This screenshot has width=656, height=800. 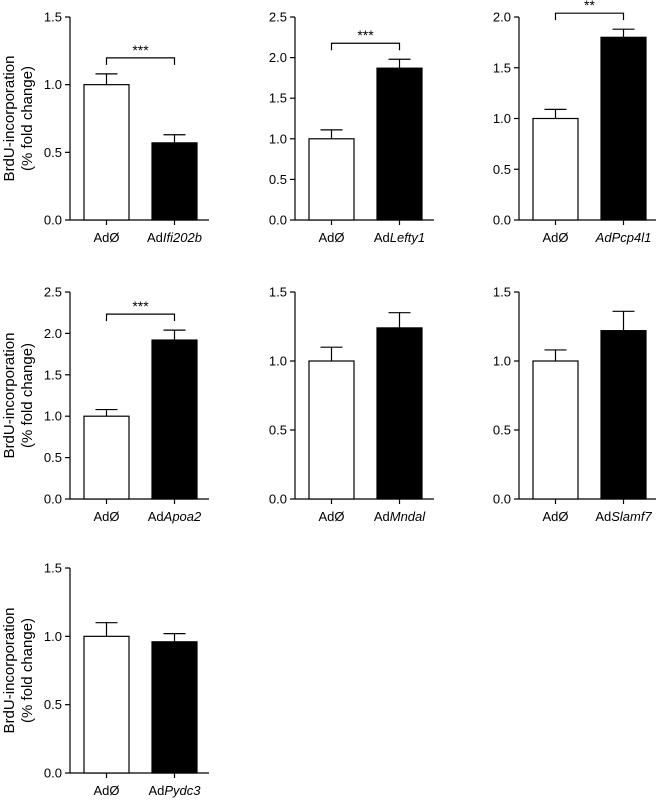 I want to click on x-tick-label: AdIfi202b, so click(x=174, y=237).